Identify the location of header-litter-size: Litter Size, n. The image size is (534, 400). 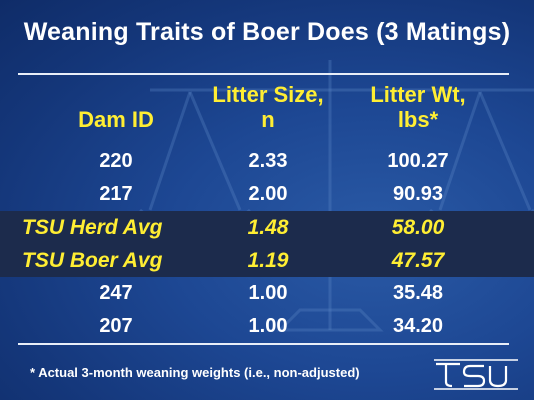
(268, 107).